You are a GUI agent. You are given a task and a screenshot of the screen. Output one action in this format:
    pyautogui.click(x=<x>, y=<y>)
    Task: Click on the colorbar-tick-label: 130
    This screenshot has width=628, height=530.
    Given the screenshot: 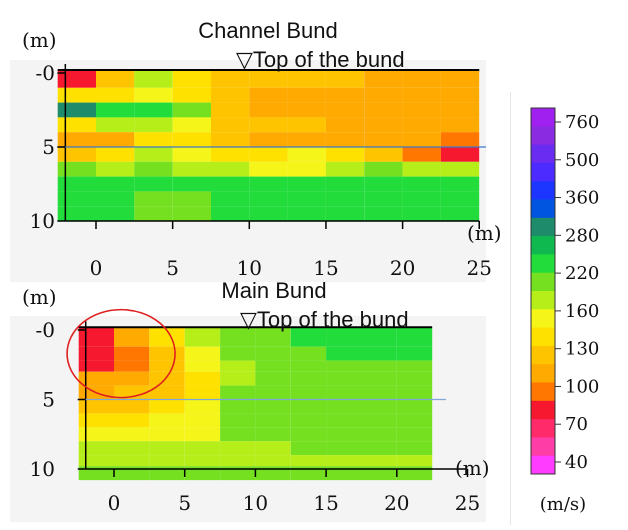 What is the action you would take?
    pyautogui.click(x=582, y=349)
    